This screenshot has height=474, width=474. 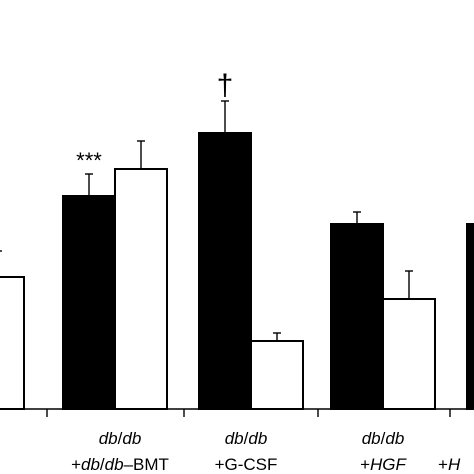 What do you see at coordinates (120, 464) in the screenshot?
I see `category-label-line2: +db/db–BMT` at bounding box center [120, 464].